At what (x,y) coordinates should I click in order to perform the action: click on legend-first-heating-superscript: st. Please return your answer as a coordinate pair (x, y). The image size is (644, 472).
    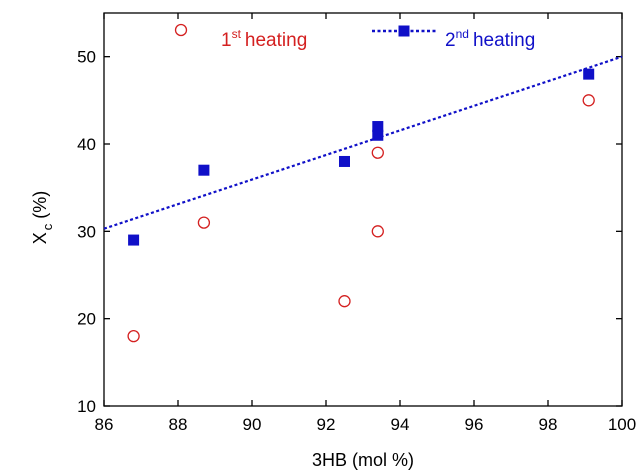
    Looking at the image, I should click on (237, 34).